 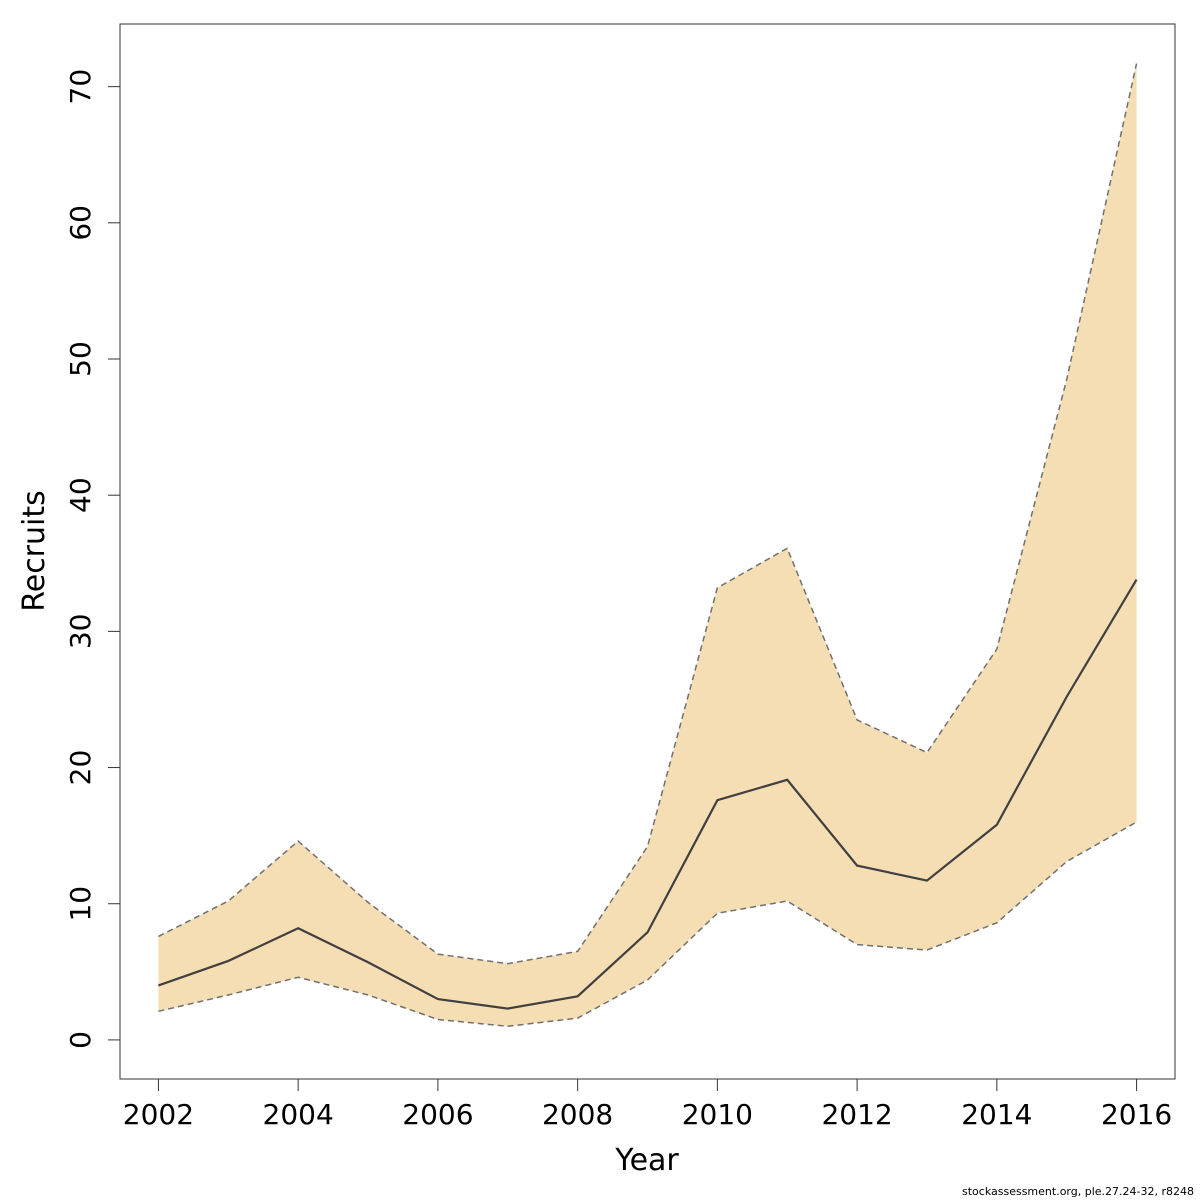 What do you see at coordinates (80, 632) in the screenshot?
I see `y-tick-label: 30` at bounding box center [80, 632].